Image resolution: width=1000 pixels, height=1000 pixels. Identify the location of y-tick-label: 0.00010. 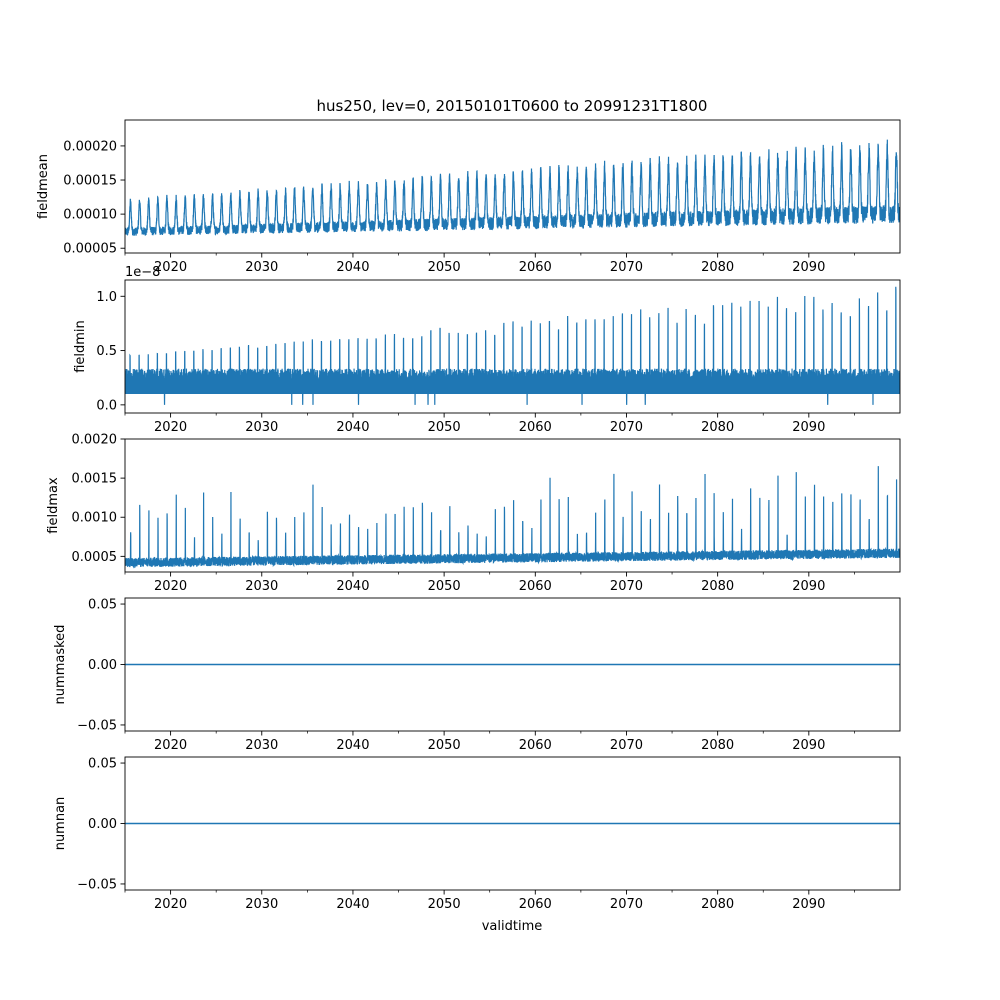
(90, 215).